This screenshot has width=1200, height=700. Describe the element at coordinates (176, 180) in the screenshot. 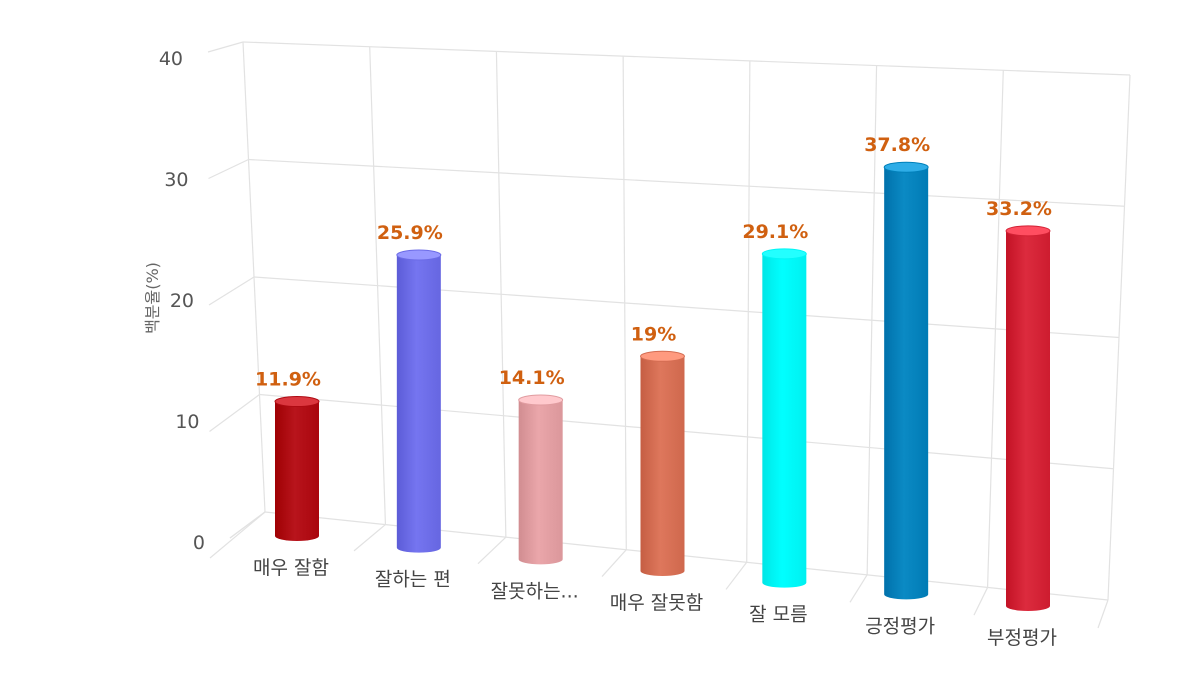

I see `y-tick-label: 30` at that location.